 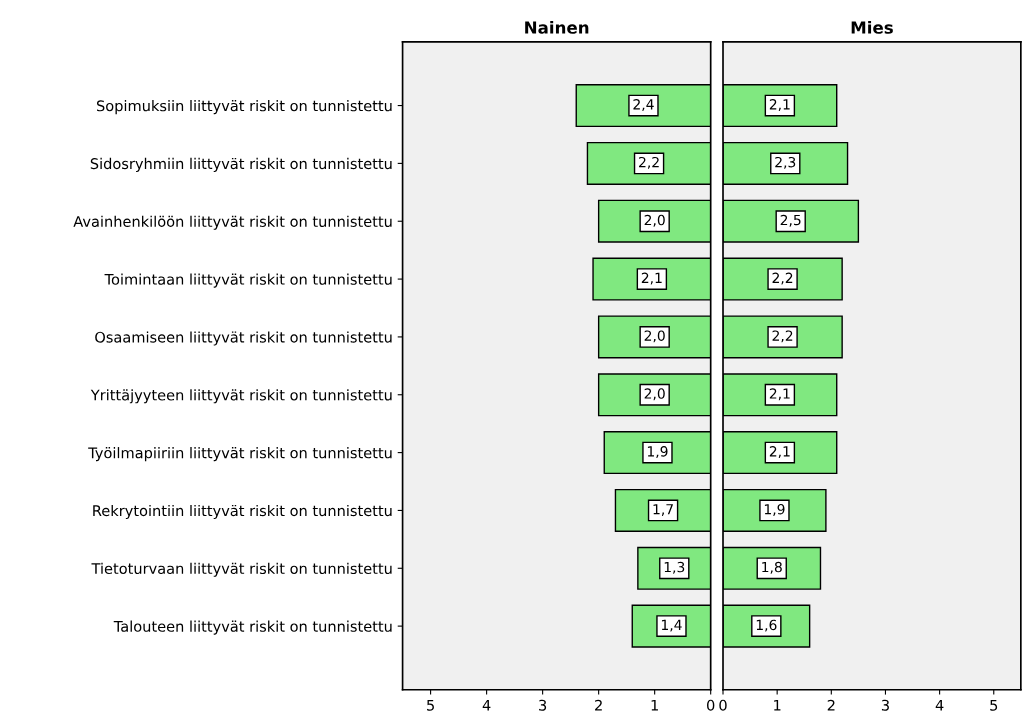 What do you see at coordinates (663, 510) in the screenshot?
I see `data-label: 1,7` at bounding box center [663, 510].